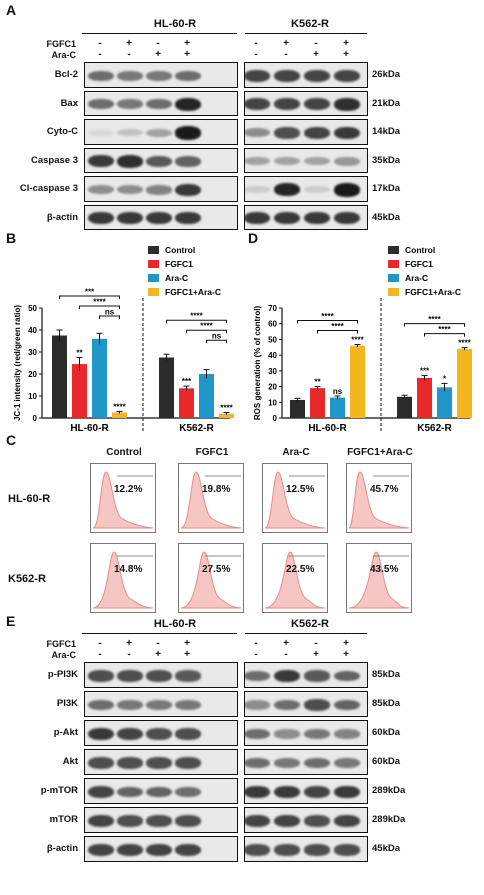 Image resolution: width=484 pixels, height=895 pixels. I want to click on kda-label-e-6: 45kDa, so click(386, 848).